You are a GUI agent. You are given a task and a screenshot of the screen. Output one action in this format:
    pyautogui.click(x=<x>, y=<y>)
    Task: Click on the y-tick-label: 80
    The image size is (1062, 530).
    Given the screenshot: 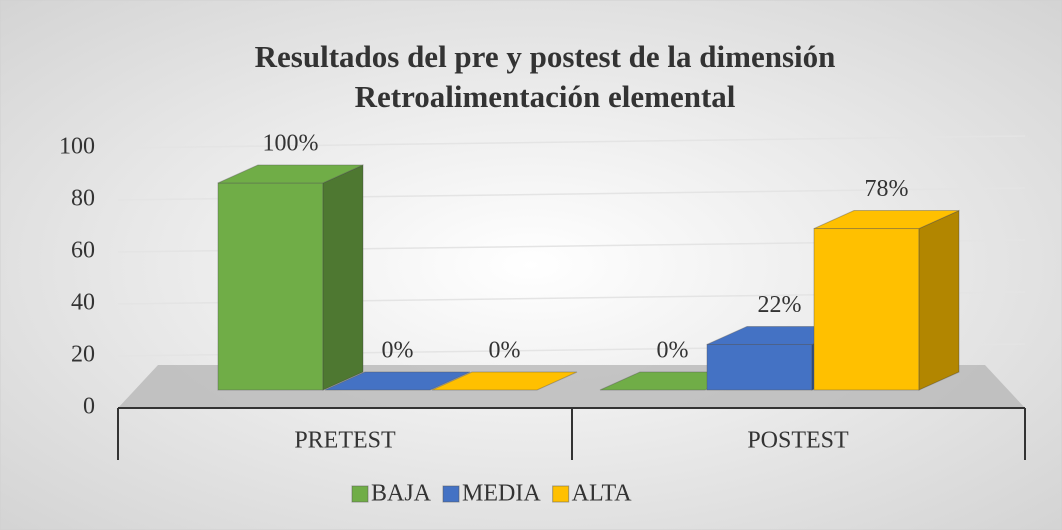 What is the action you would take?
    pyautogui.click(x=83, y=199)
    